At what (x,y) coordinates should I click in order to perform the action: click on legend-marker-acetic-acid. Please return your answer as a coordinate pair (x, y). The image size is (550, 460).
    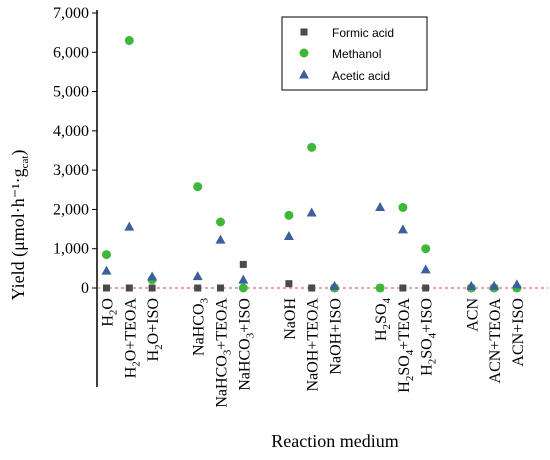
    Looking at the image, I should click on (304, 74).